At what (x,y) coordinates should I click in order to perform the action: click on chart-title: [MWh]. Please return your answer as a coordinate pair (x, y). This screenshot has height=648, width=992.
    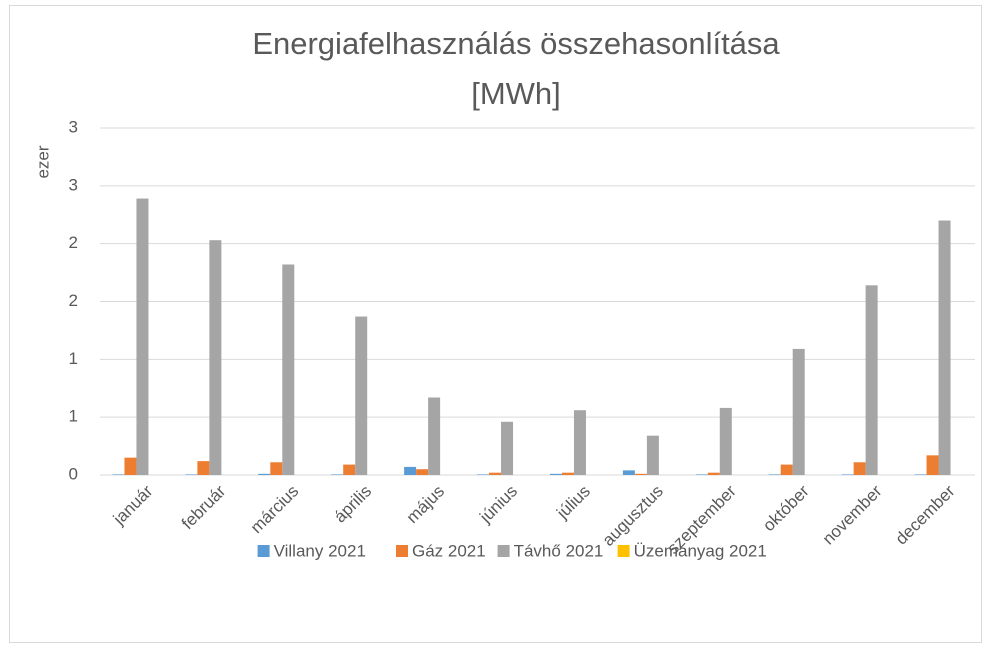
    Looking at the image, I should click on (516, 93).